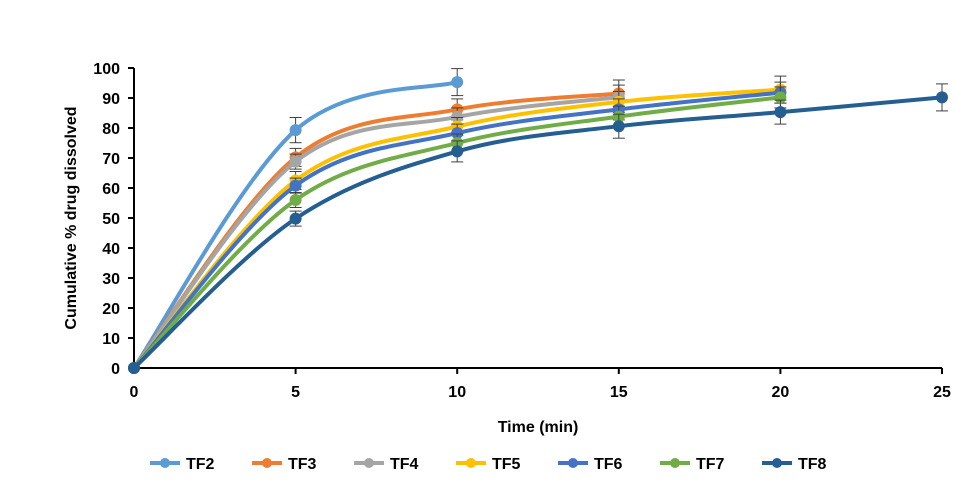 Image resolution: width=975 pixels, height=488 pixels. Describe the element at coordinates (111, 99) in the screenshot. I see `y-tick-label: 90` at that location.